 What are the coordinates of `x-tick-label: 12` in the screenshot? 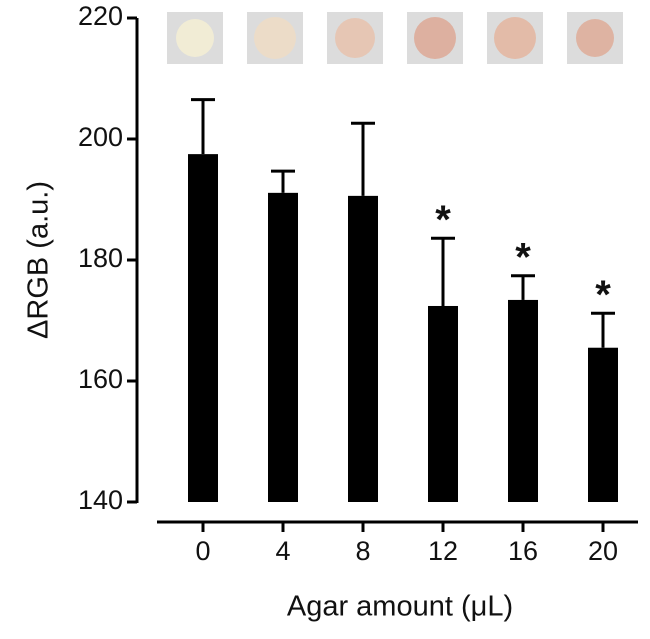 It's located at (443, 551).